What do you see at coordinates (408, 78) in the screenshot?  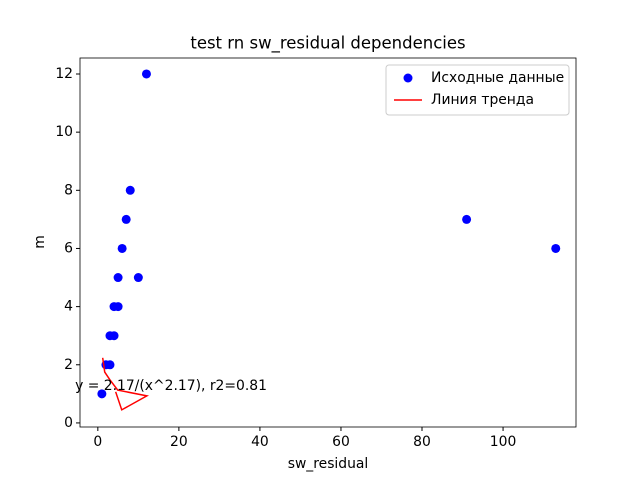 I see `legend-marker` at bounding box center [408, 78].